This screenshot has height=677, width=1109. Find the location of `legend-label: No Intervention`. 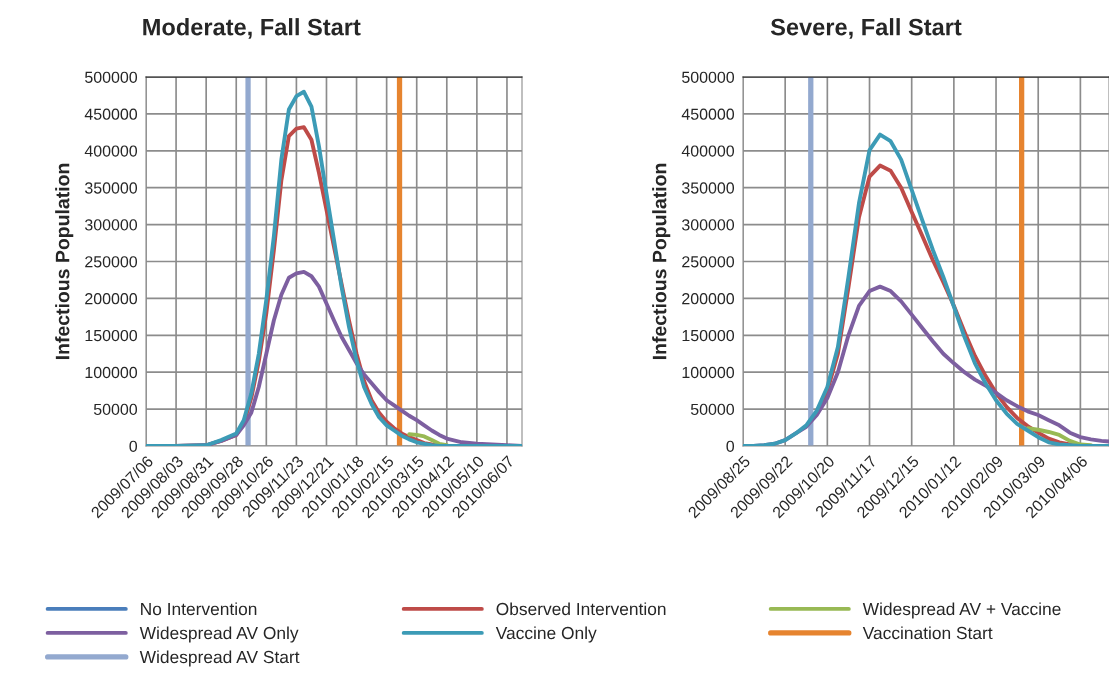

legend-label: No Intervention is located at coordinates (199, 609).